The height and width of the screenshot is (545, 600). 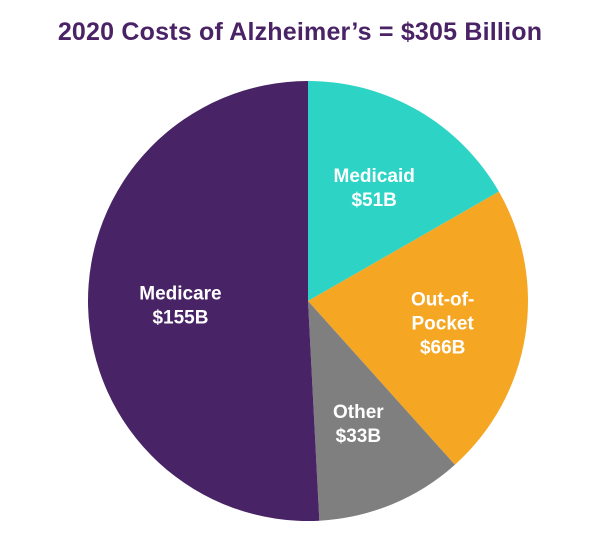 I want to click on pie-label-medicare: Medicare $155B, so click(x=180, y=305).